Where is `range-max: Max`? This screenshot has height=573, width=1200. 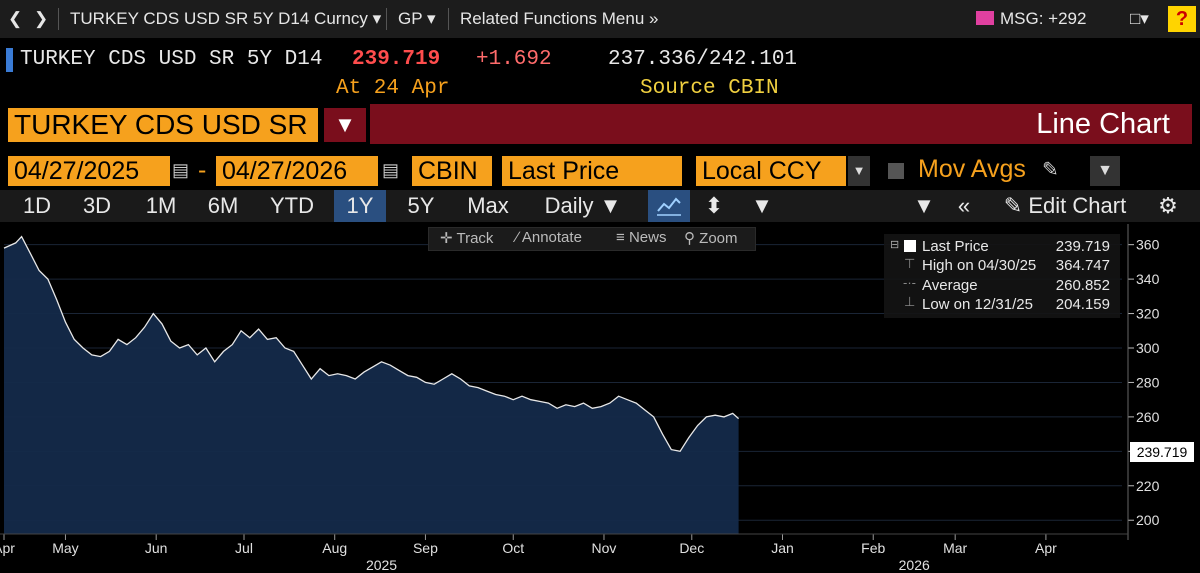 range-max: Max is located at coordinates (488, 205).